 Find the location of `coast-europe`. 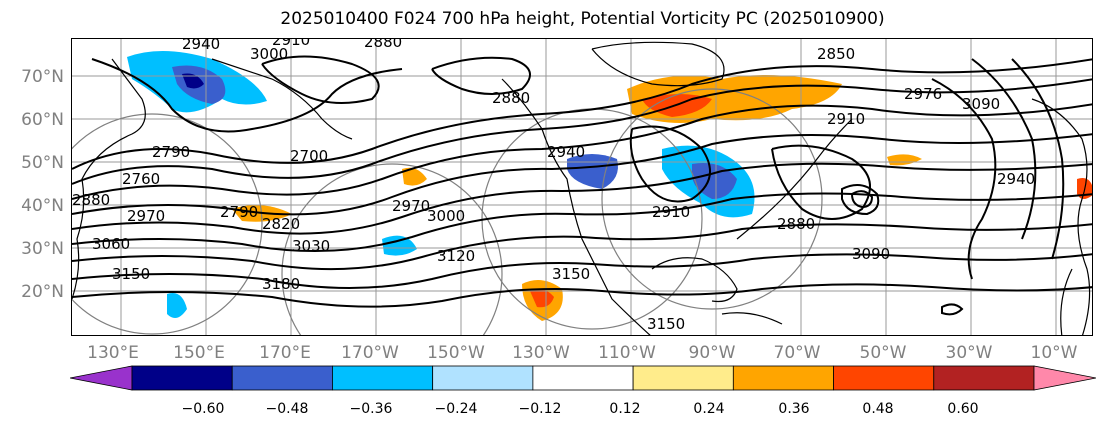

coast-europe is located at coordinates (1061, 216).